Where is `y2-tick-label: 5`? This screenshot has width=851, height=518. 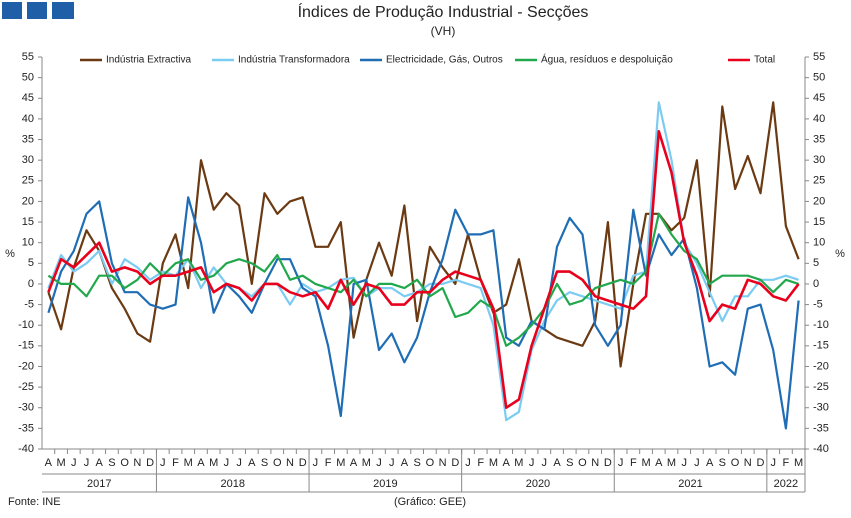
y2-tick-label: 5 is located at coordinates (816, 263).